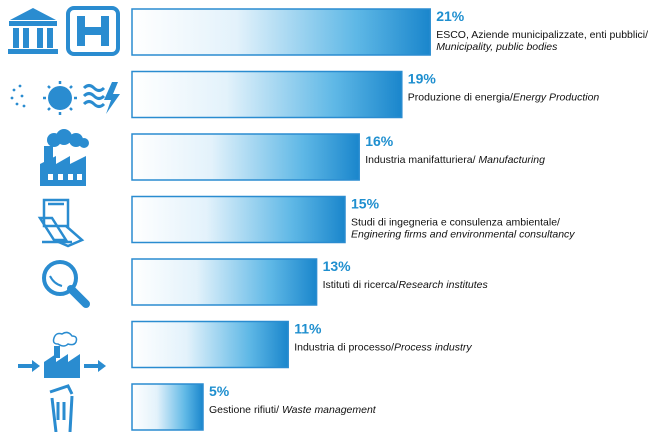 Image resolution: width=666 pixels, height=432 pixels. Describe the element at coordinates (379, 141) in the screenshot. I see `data-label-3: 16%` at that location.